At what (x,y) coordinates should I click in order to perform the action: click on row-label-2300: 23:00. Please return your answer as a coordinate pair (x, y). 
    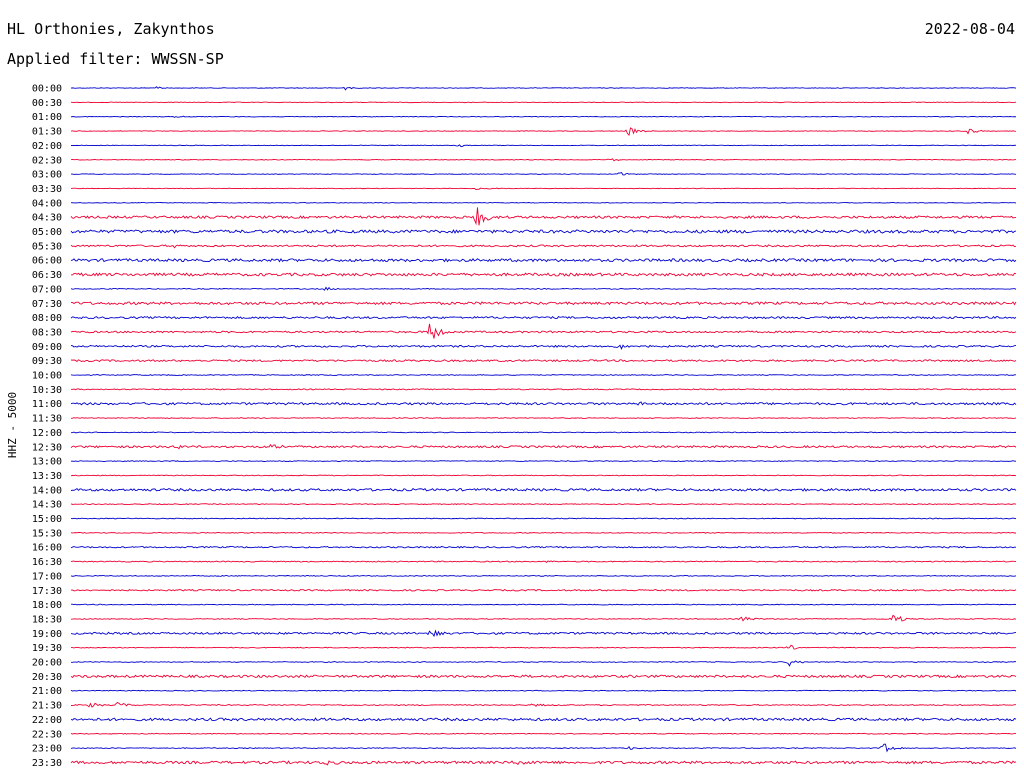
    Looking at the image, I should click on (47, 749).